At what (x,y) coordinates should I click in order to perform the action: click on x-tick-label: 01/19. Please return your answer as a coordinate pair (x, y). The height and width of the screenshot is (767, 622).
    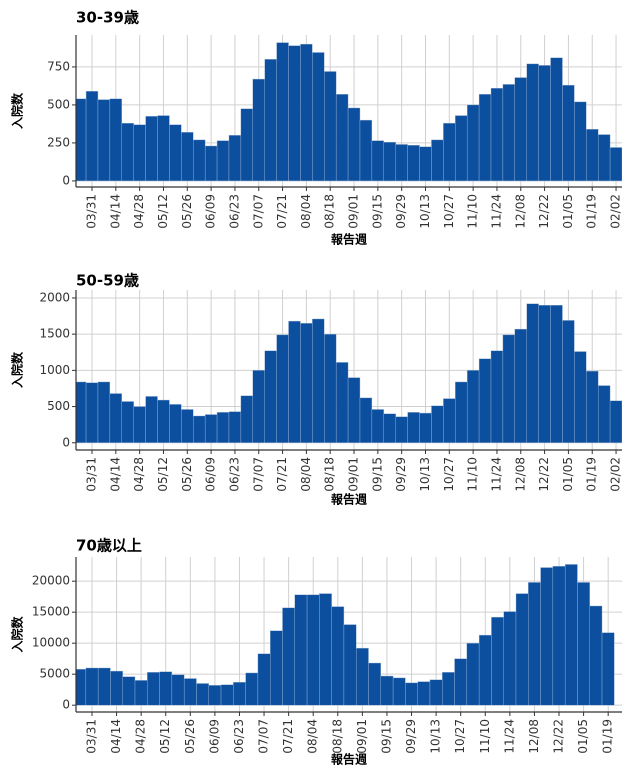
    Looking at the image, I should click on (592, 474).